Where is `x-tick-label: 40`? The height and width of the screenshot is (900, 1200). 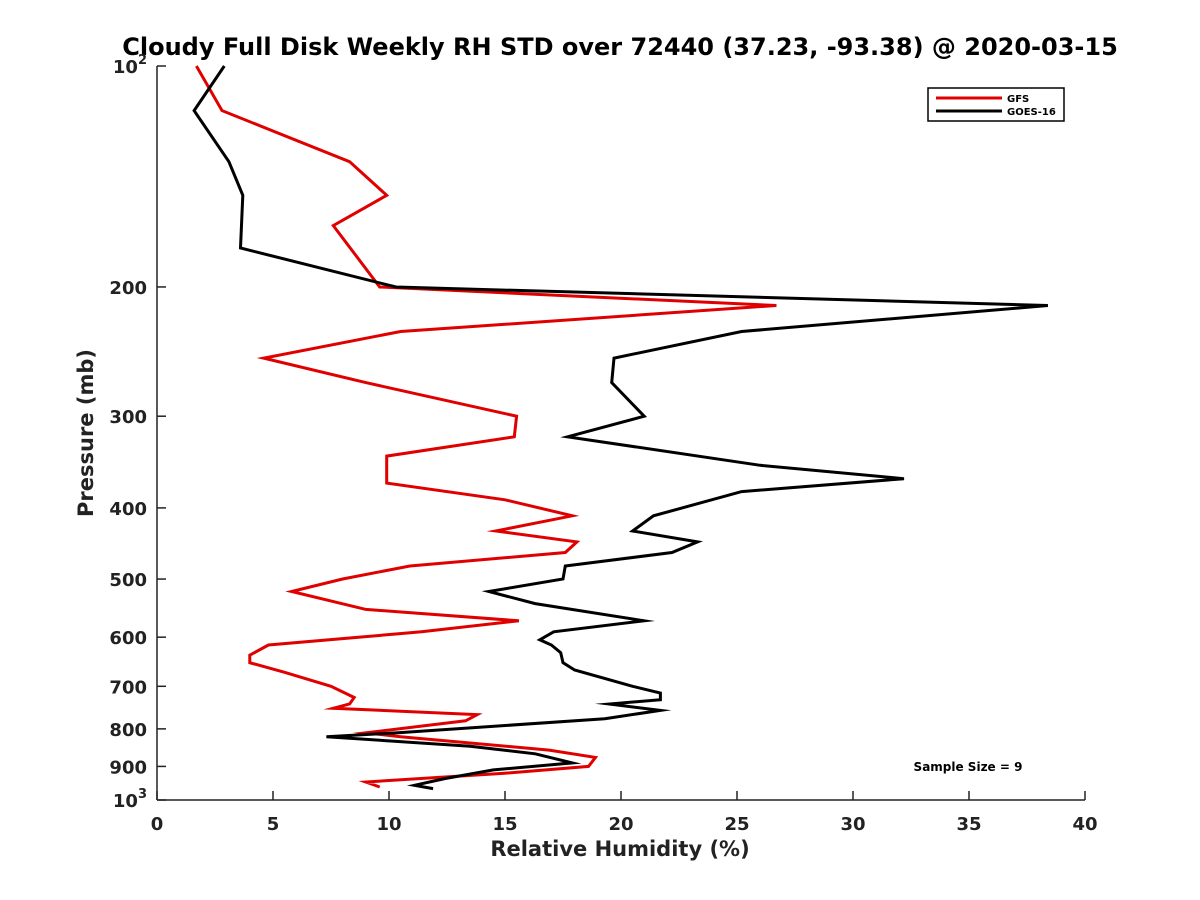 x-tick-label: 40 is located at coordinates (1084, 824).